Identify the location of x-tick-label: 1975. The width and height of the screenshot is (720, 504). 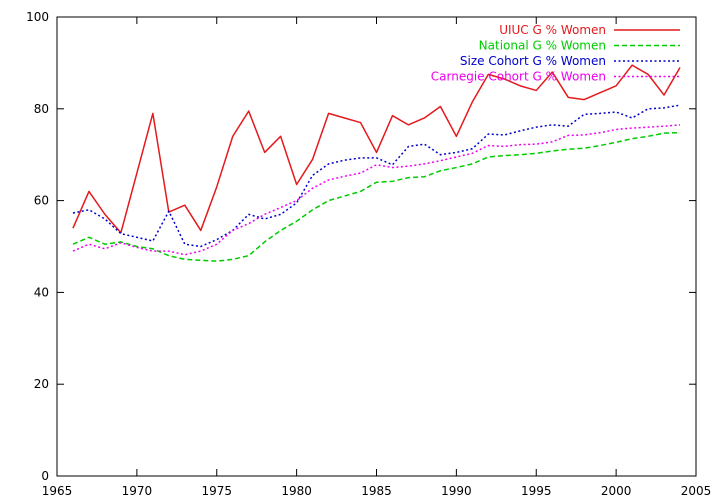
(216, 491).